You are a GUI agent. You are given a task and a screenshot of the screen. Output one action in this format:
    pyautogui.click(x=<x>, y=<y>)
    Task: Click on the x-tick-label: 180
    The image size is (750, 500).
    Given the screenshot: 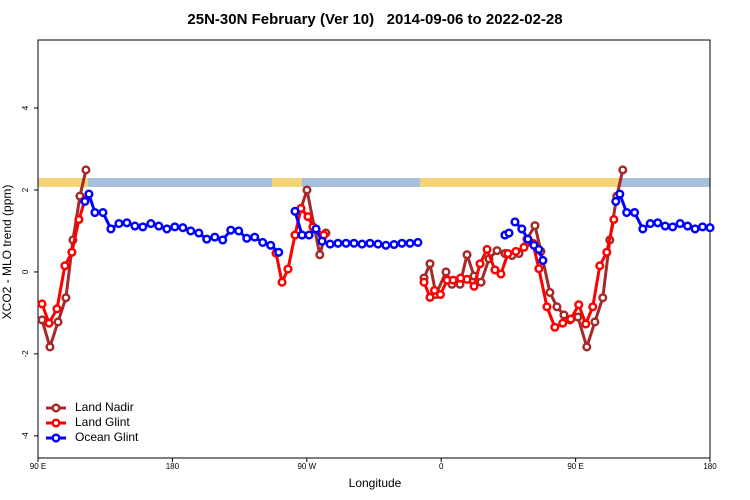 What is the action you would take?
    pyautogui.click(x=173, y=466)
    